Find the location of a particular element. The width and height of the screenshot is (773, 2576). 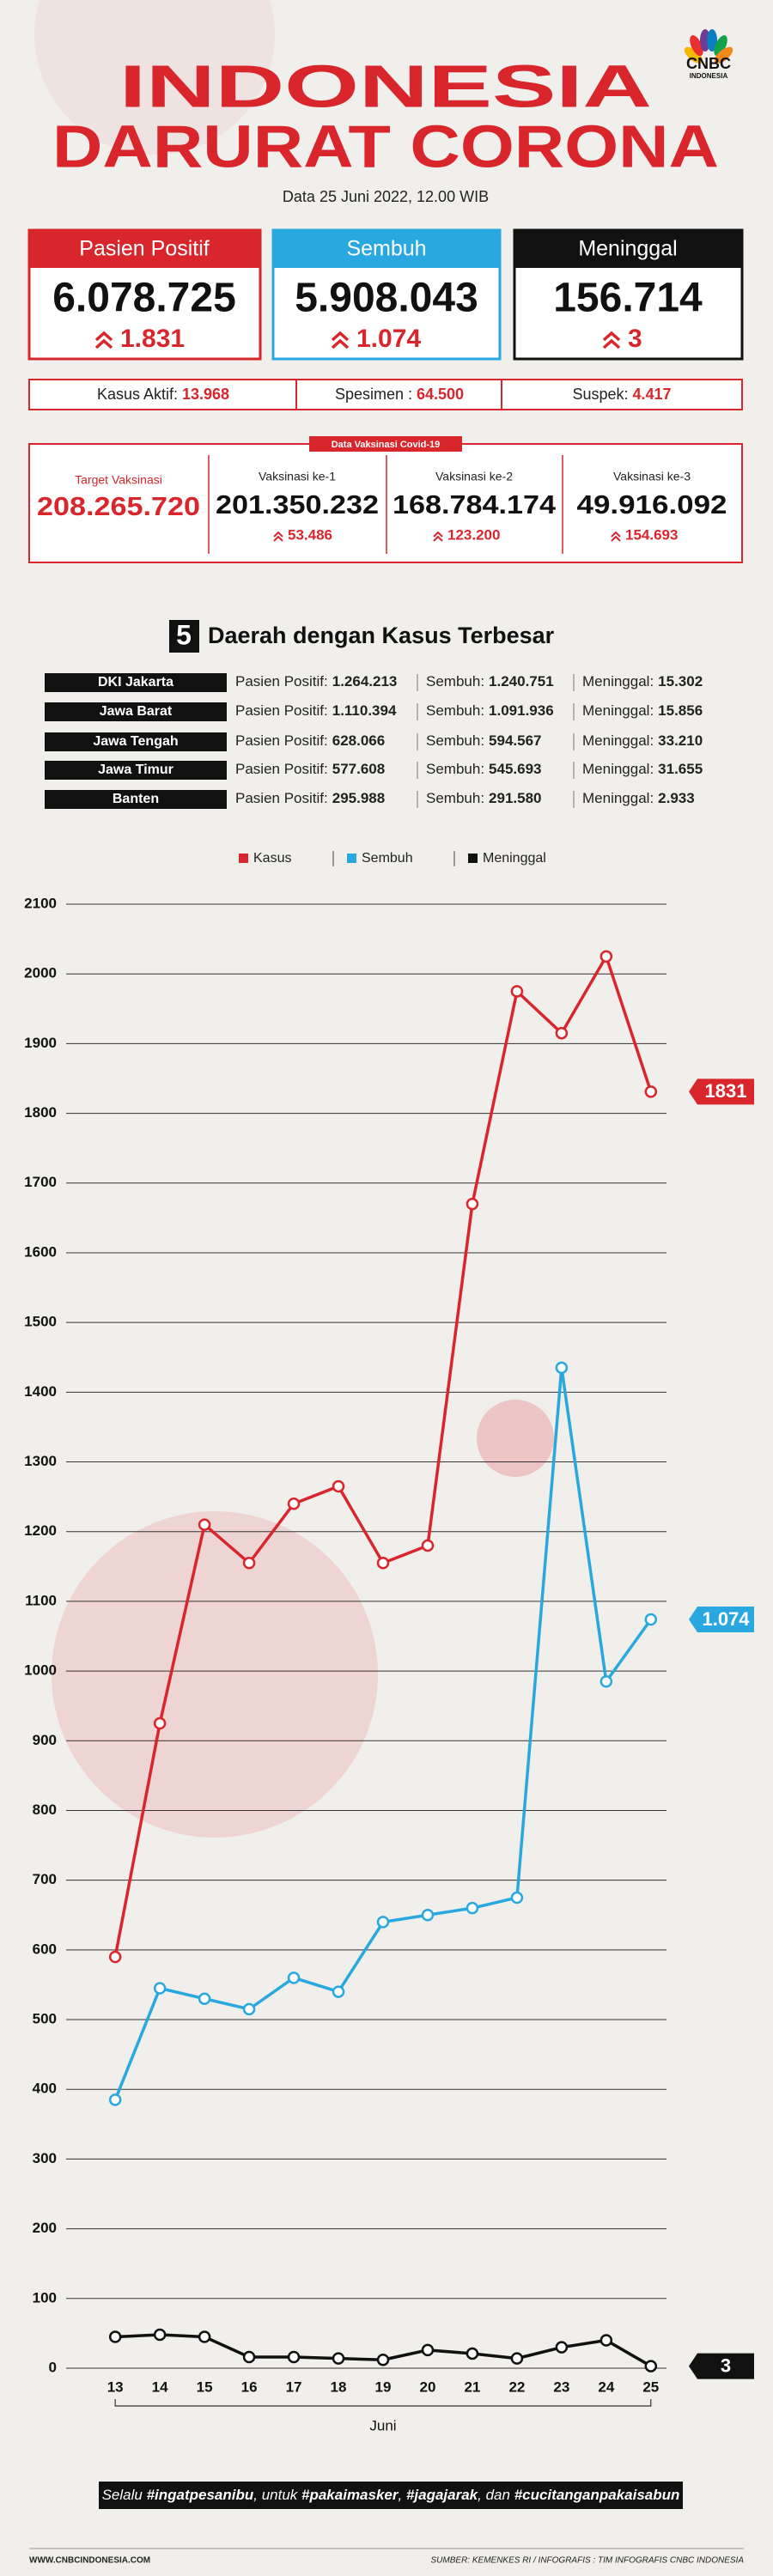

y-tick-label: 1800 is located at coordinates (40, 1112).